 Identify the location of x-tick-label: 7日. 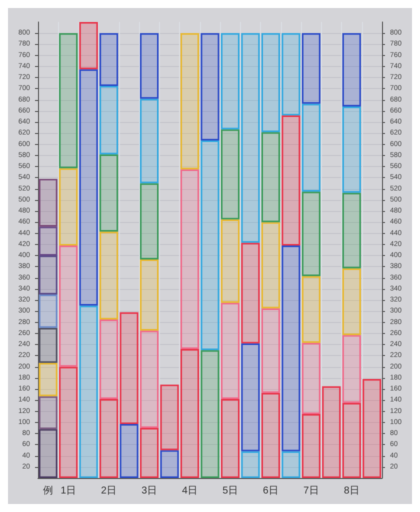
(311, 491).